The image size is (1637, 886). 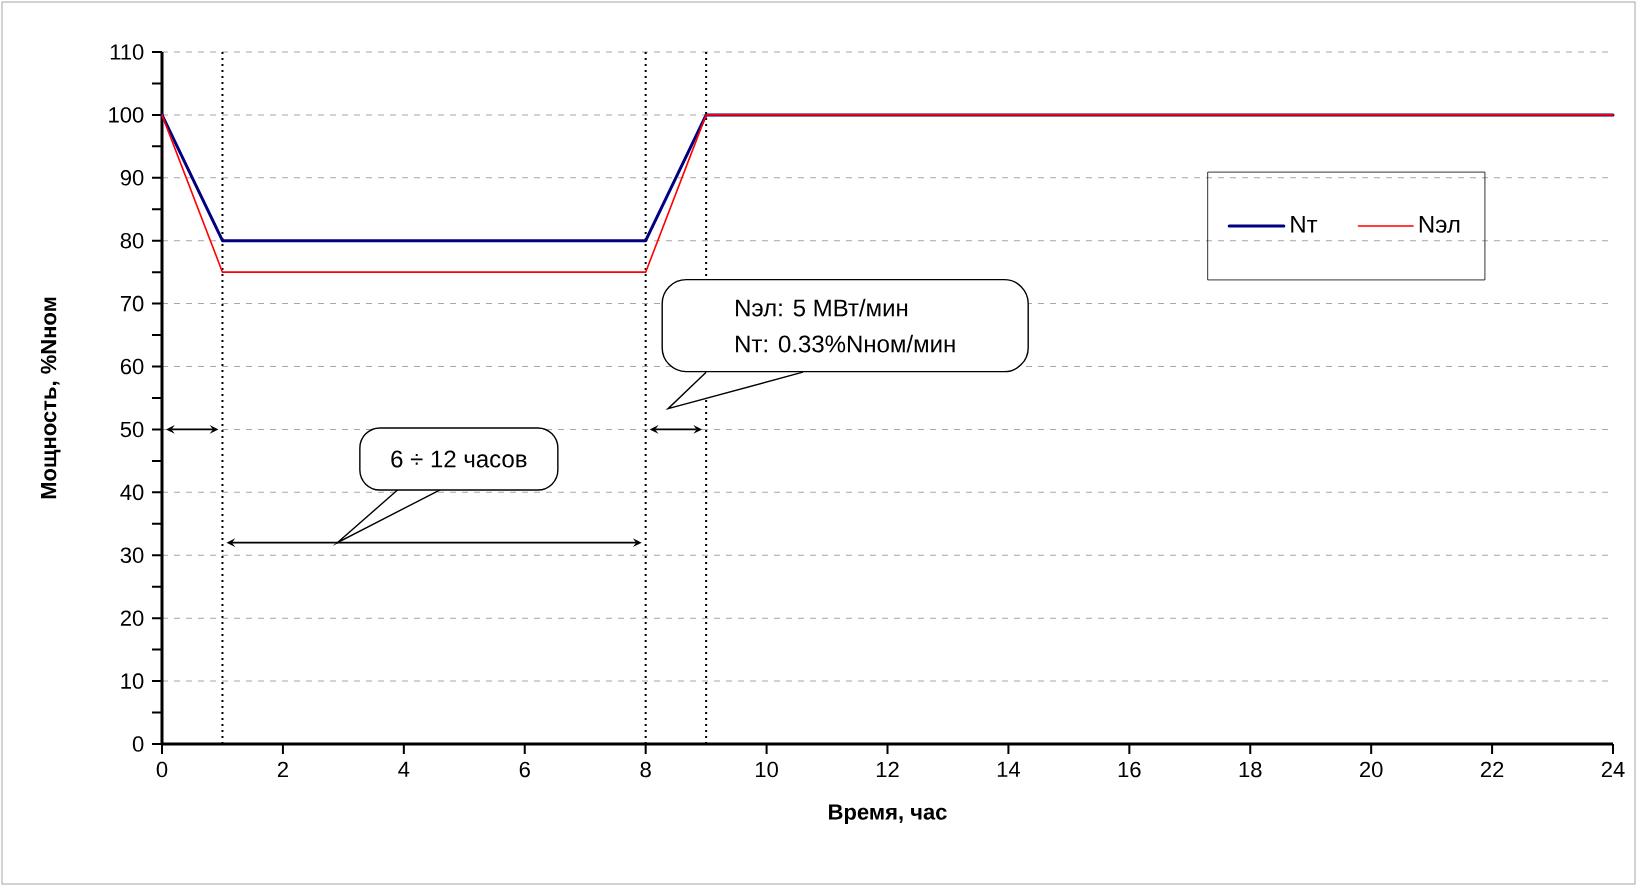 I want to click on y-tick-label: 30, so click(x=132, y=555).